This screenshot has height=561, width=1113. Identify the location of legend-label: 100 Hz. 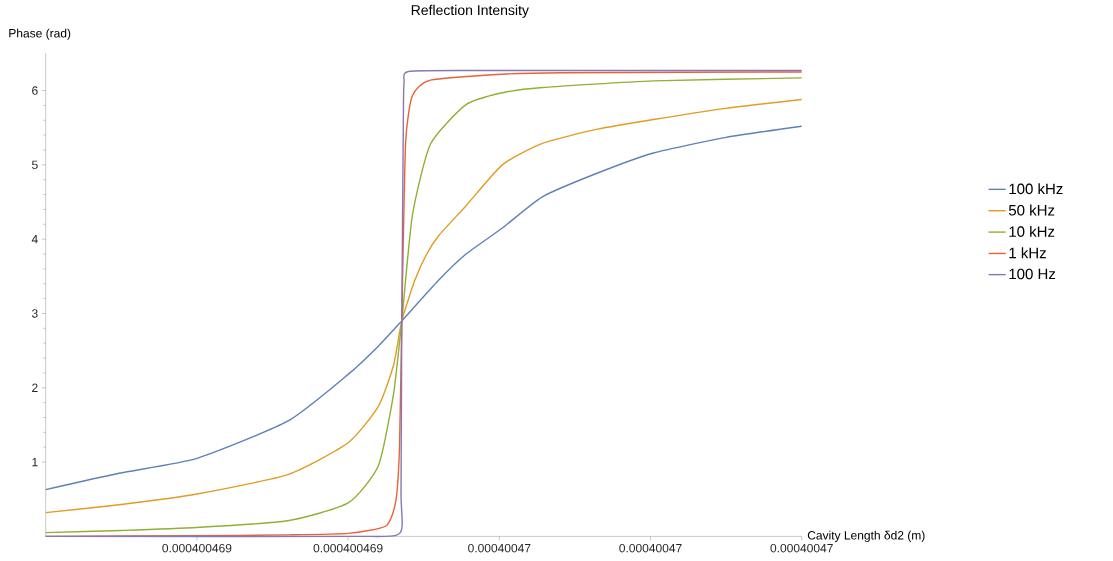
(1032, 274).